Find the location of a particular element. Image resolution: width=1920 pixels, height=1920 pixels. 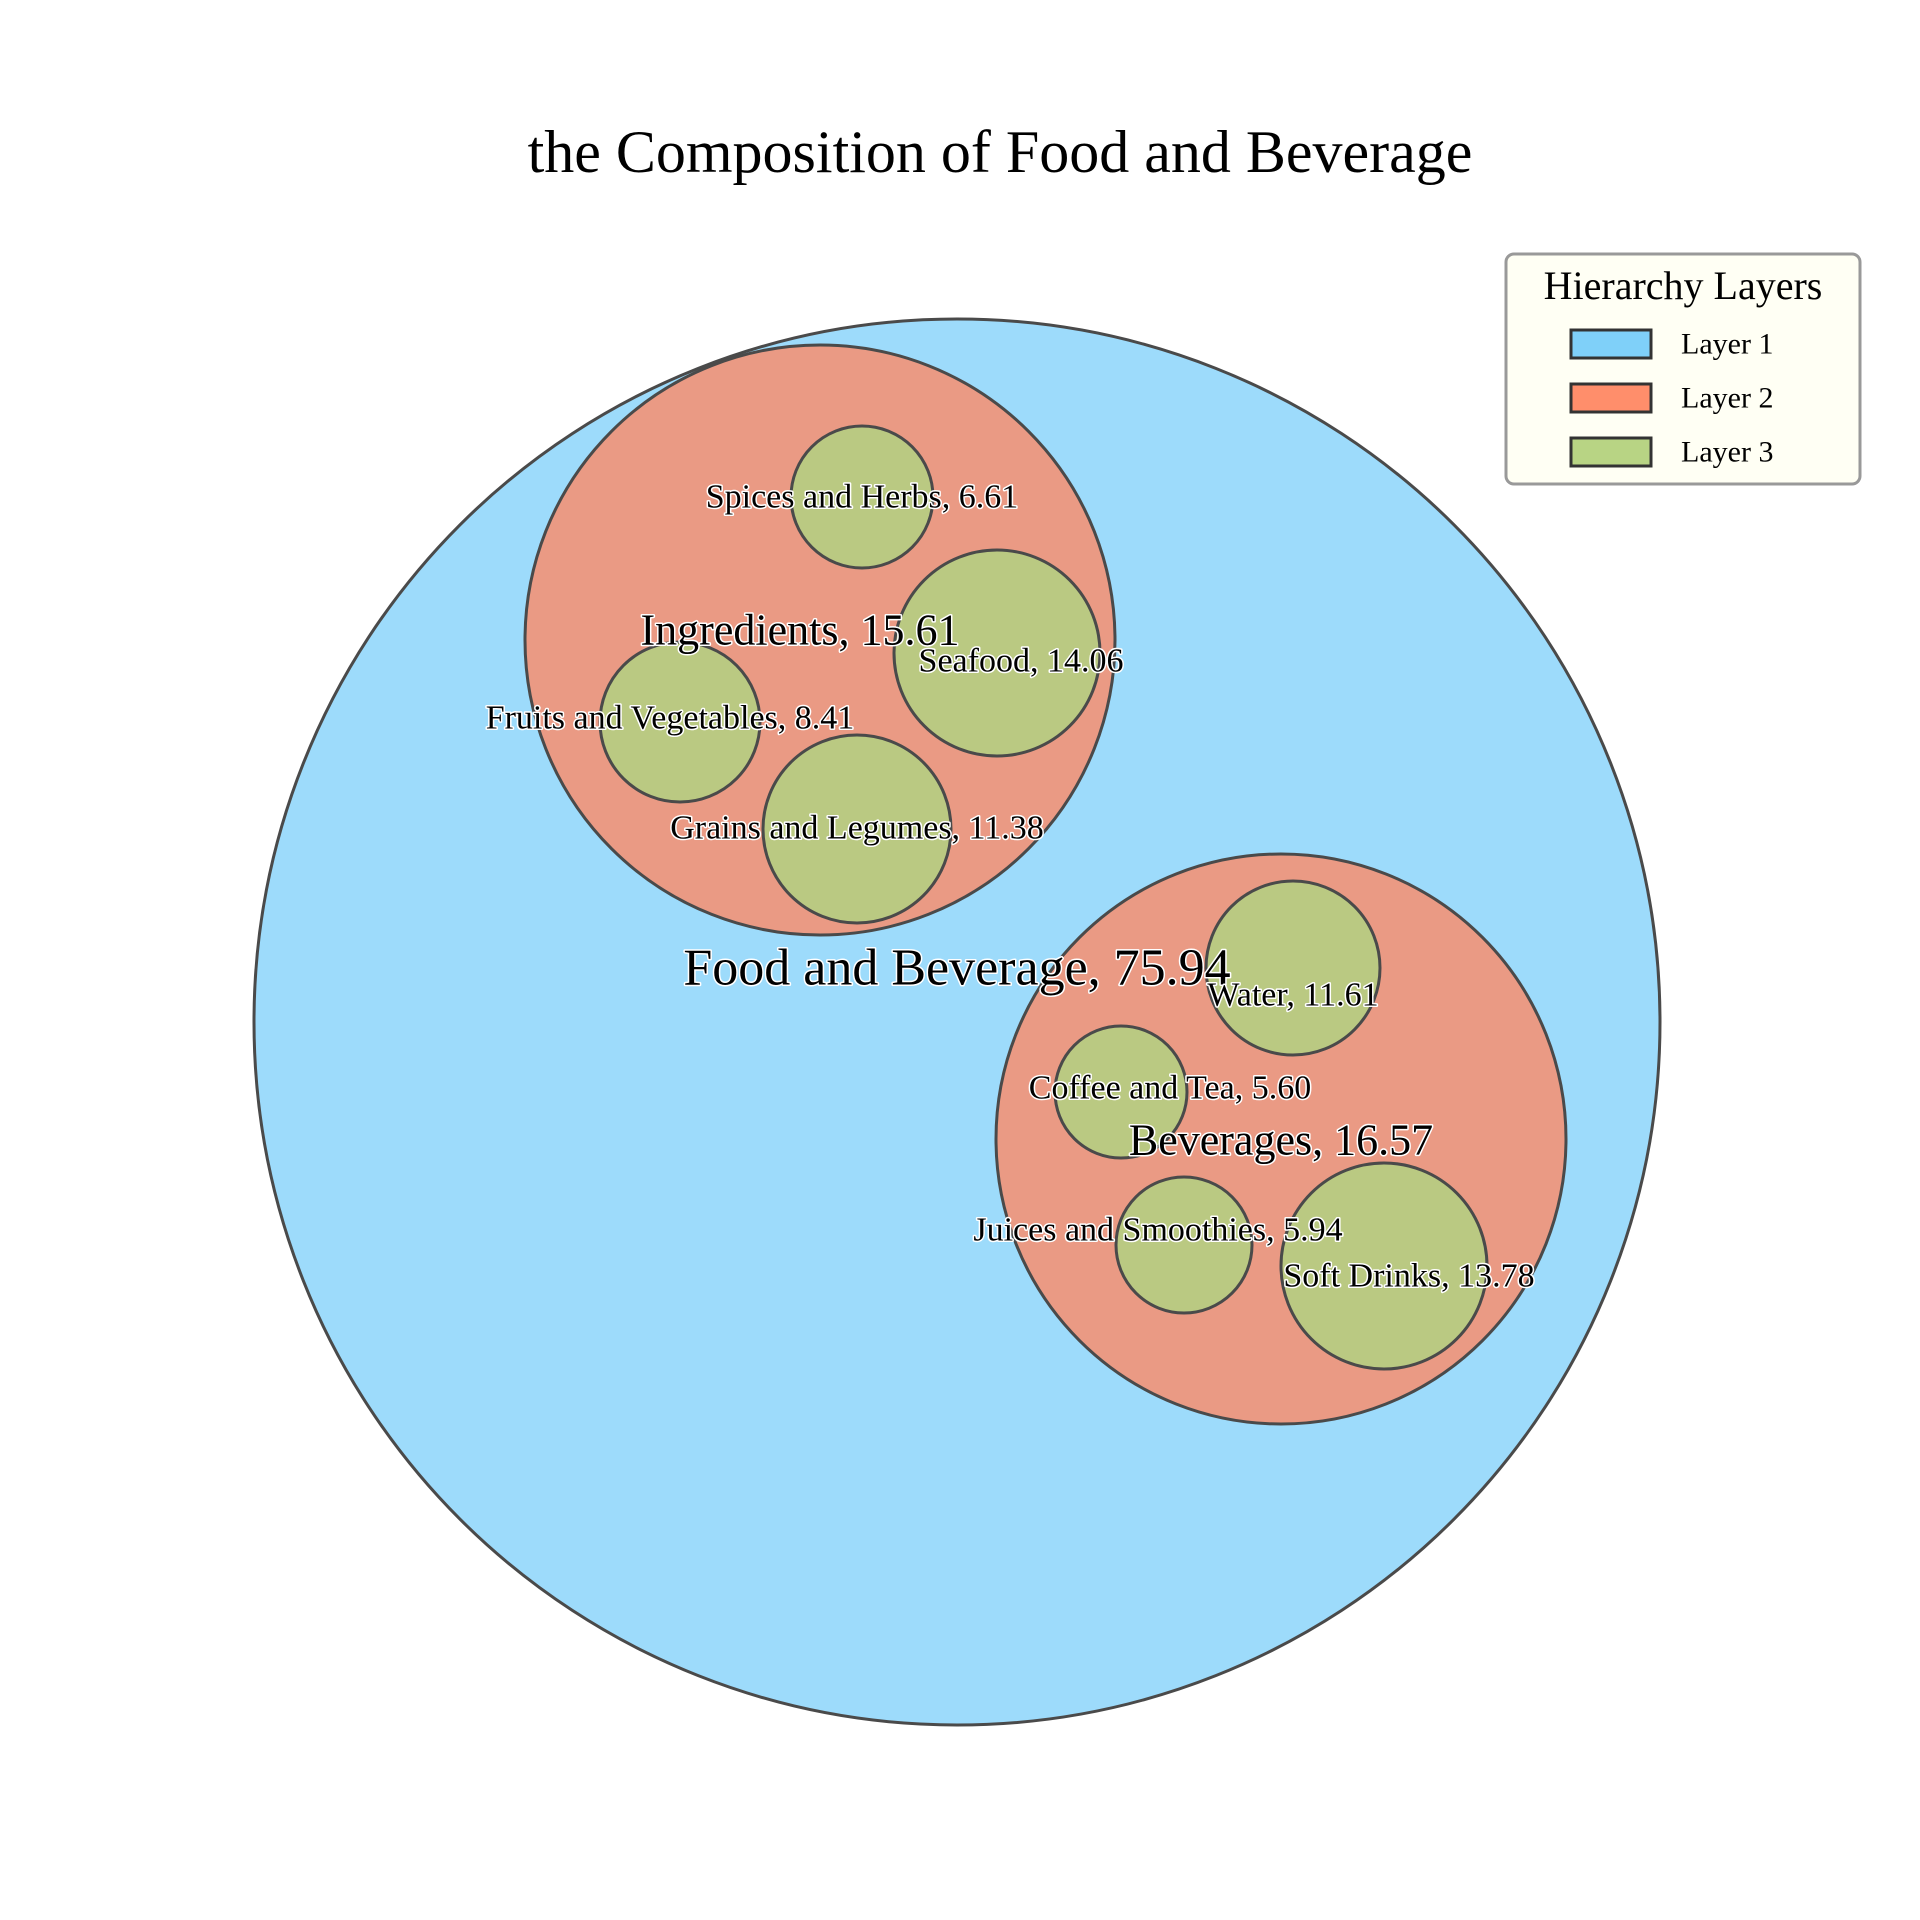

bubble-spices-and-herbs is located at coordinates (862, 497).